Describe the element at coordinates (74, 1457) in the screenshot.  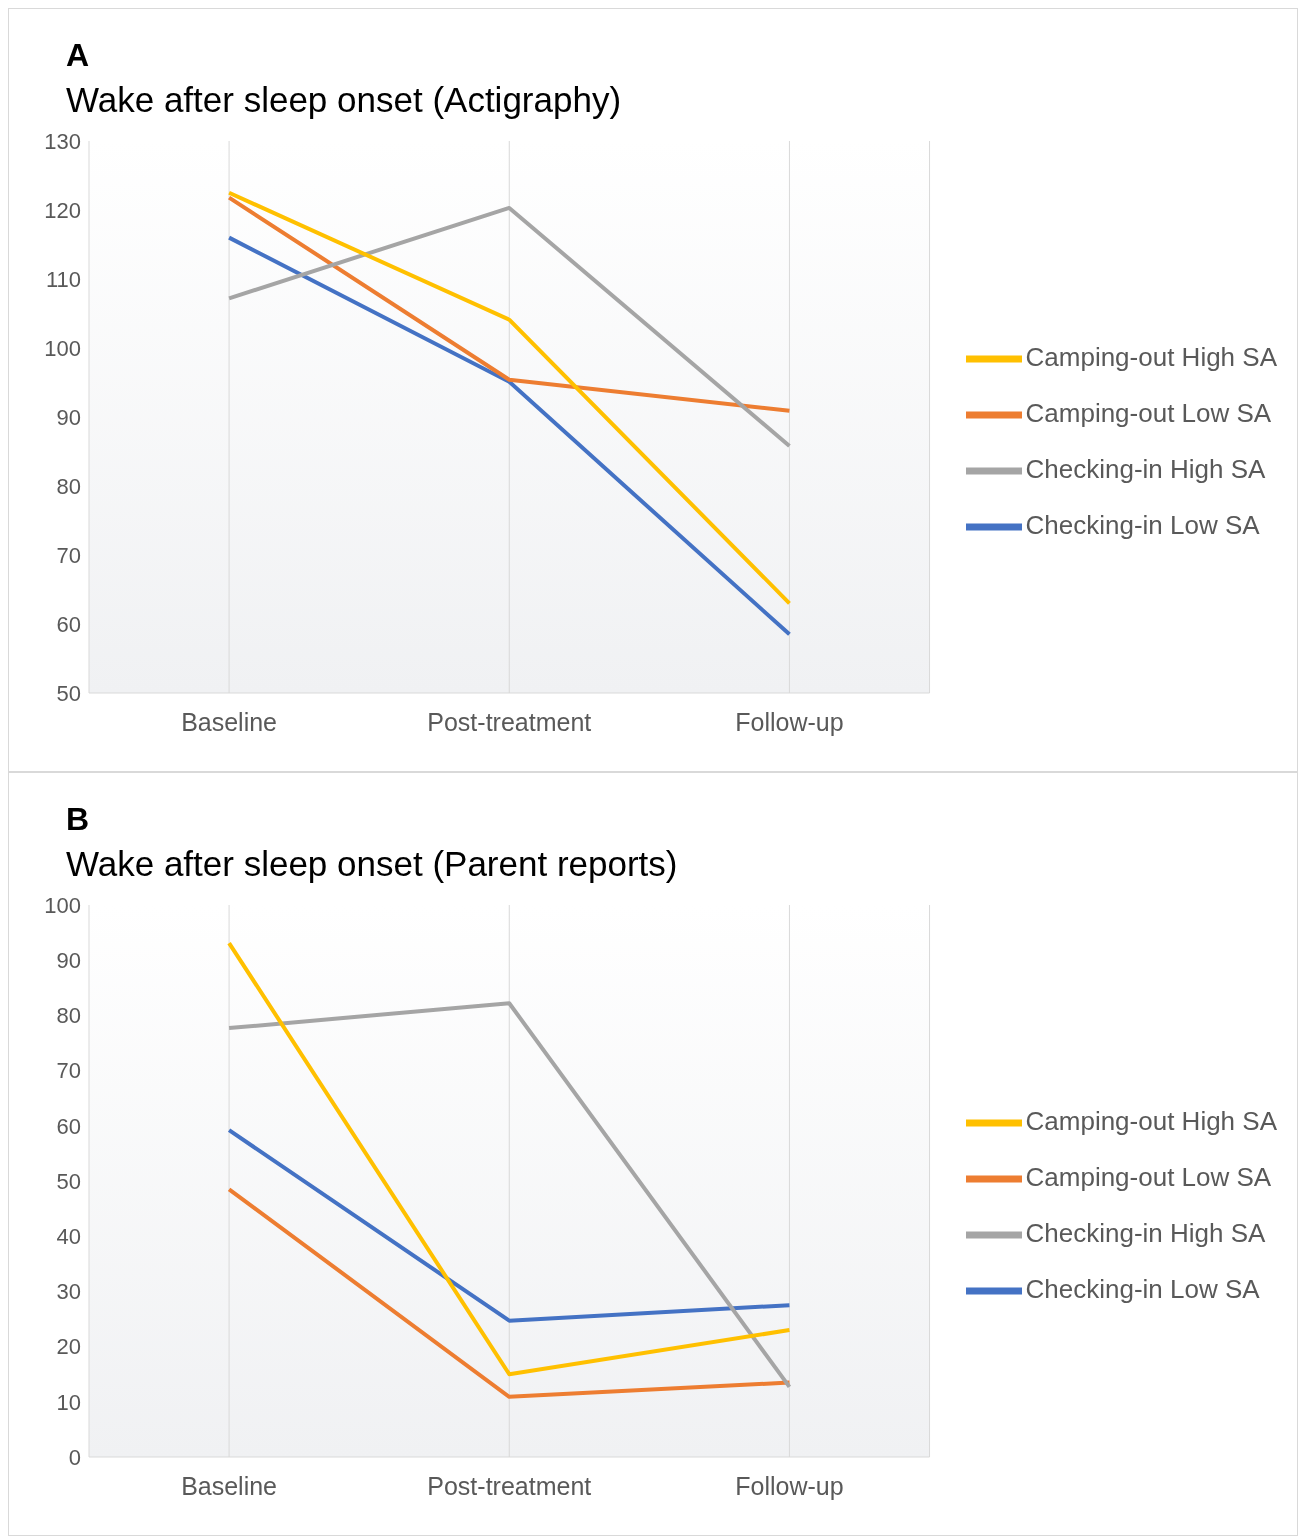
I see `y-tick-label: 0` at that location.